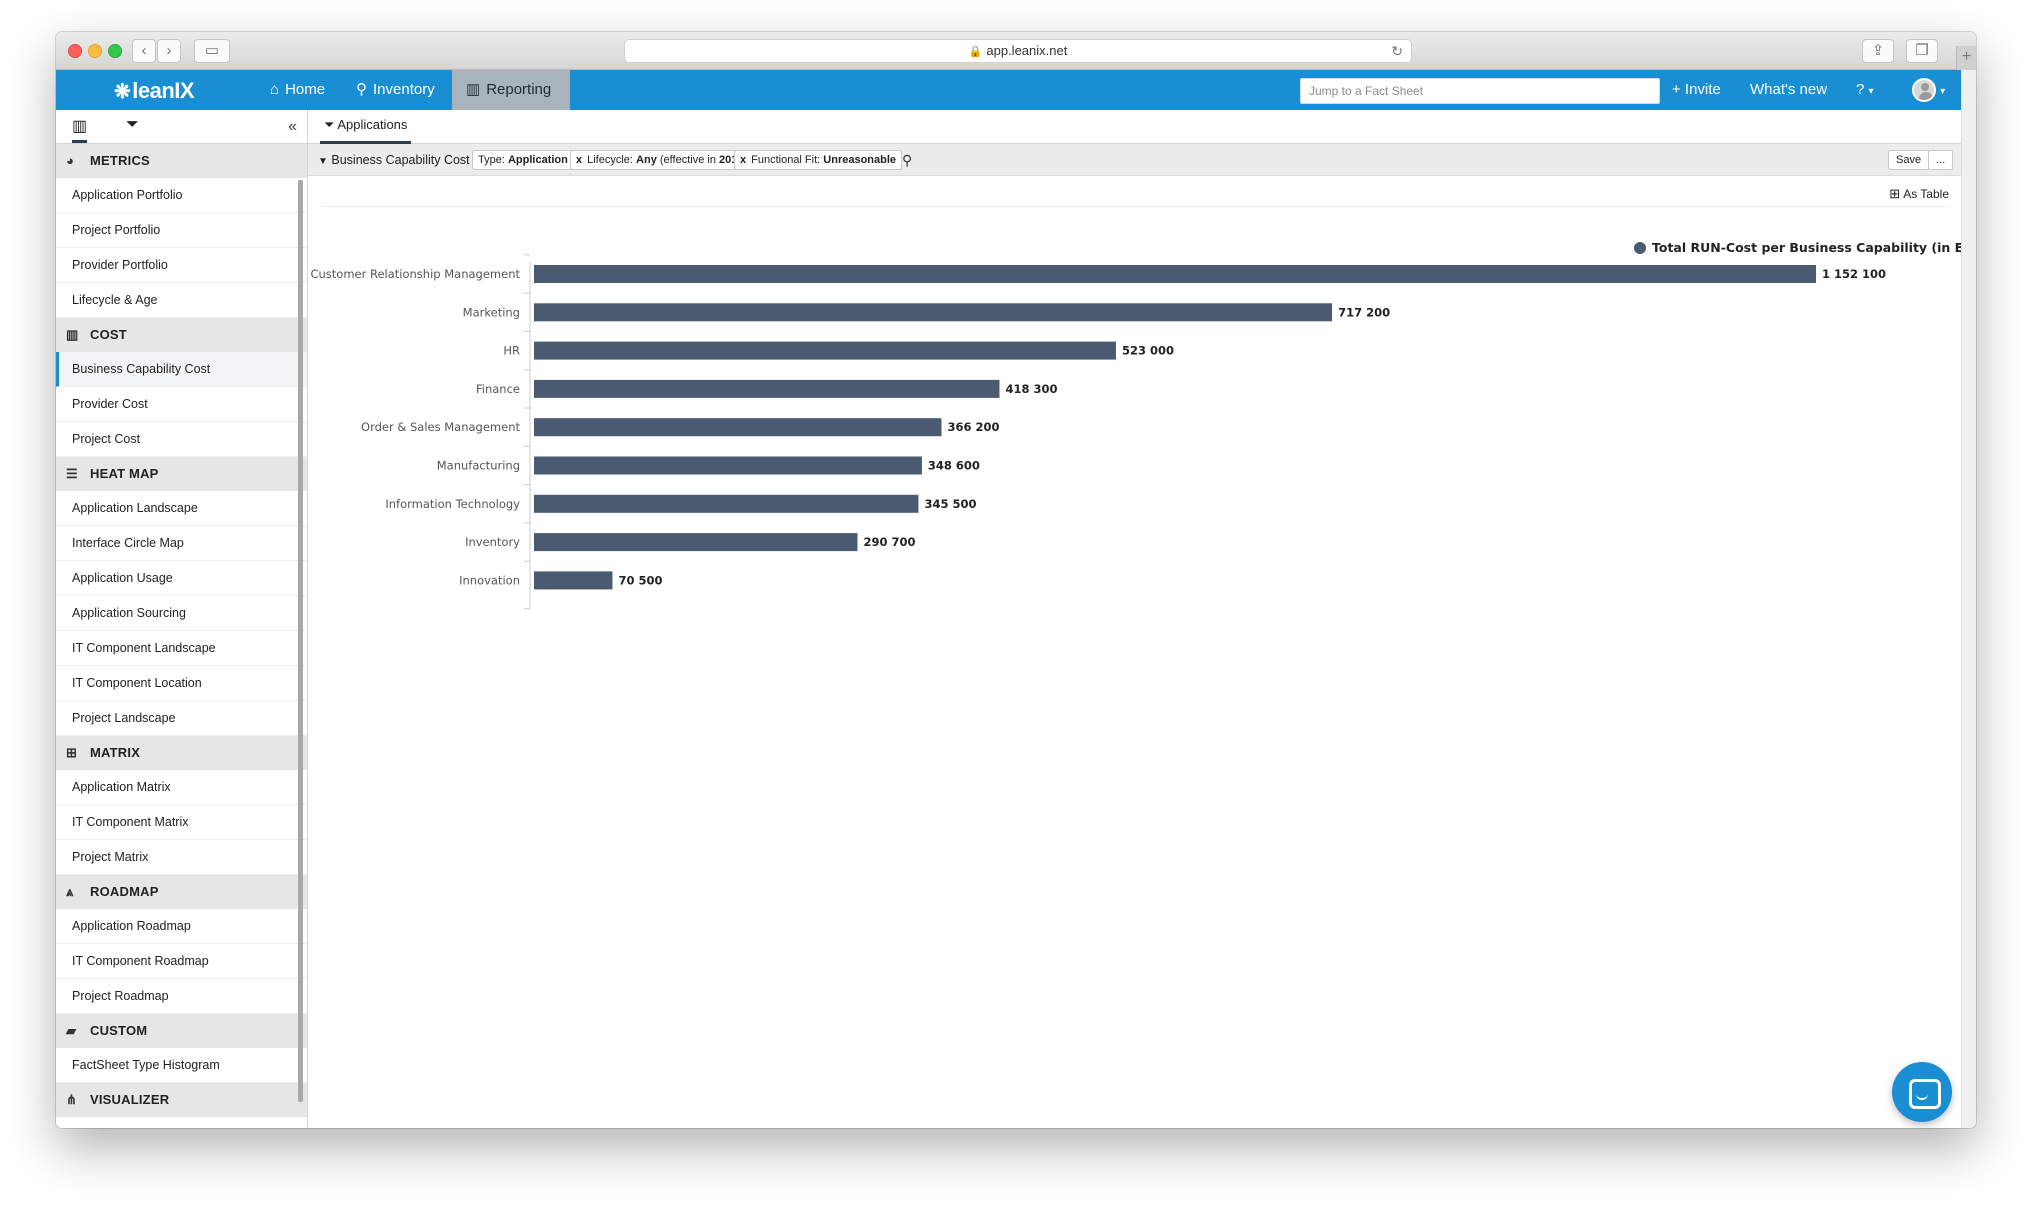 This screenshot has width=2032, height=1209. I want to click on nav-home: ⌂ Home, so click(297, 90).